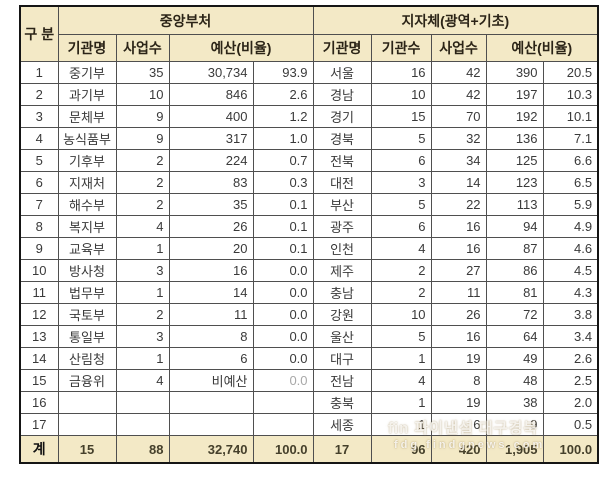  Describe the element at coordinates (401, 48) in the screenshot. I see `header-local-org-count: 기관수` at that location.